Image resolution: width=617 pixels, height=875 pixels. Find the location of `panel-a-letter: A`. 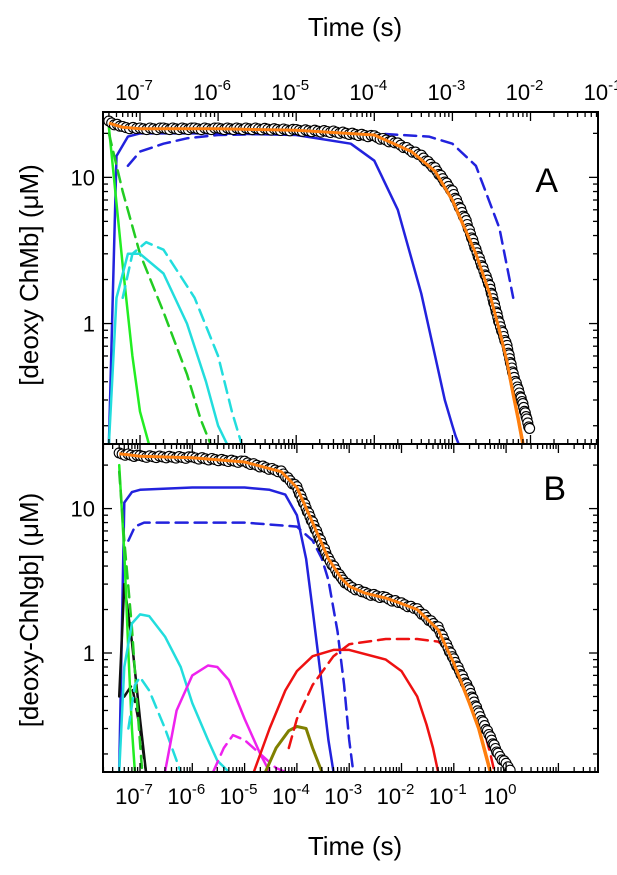

panel-a-letter: A is located at coordinates (546, 181).